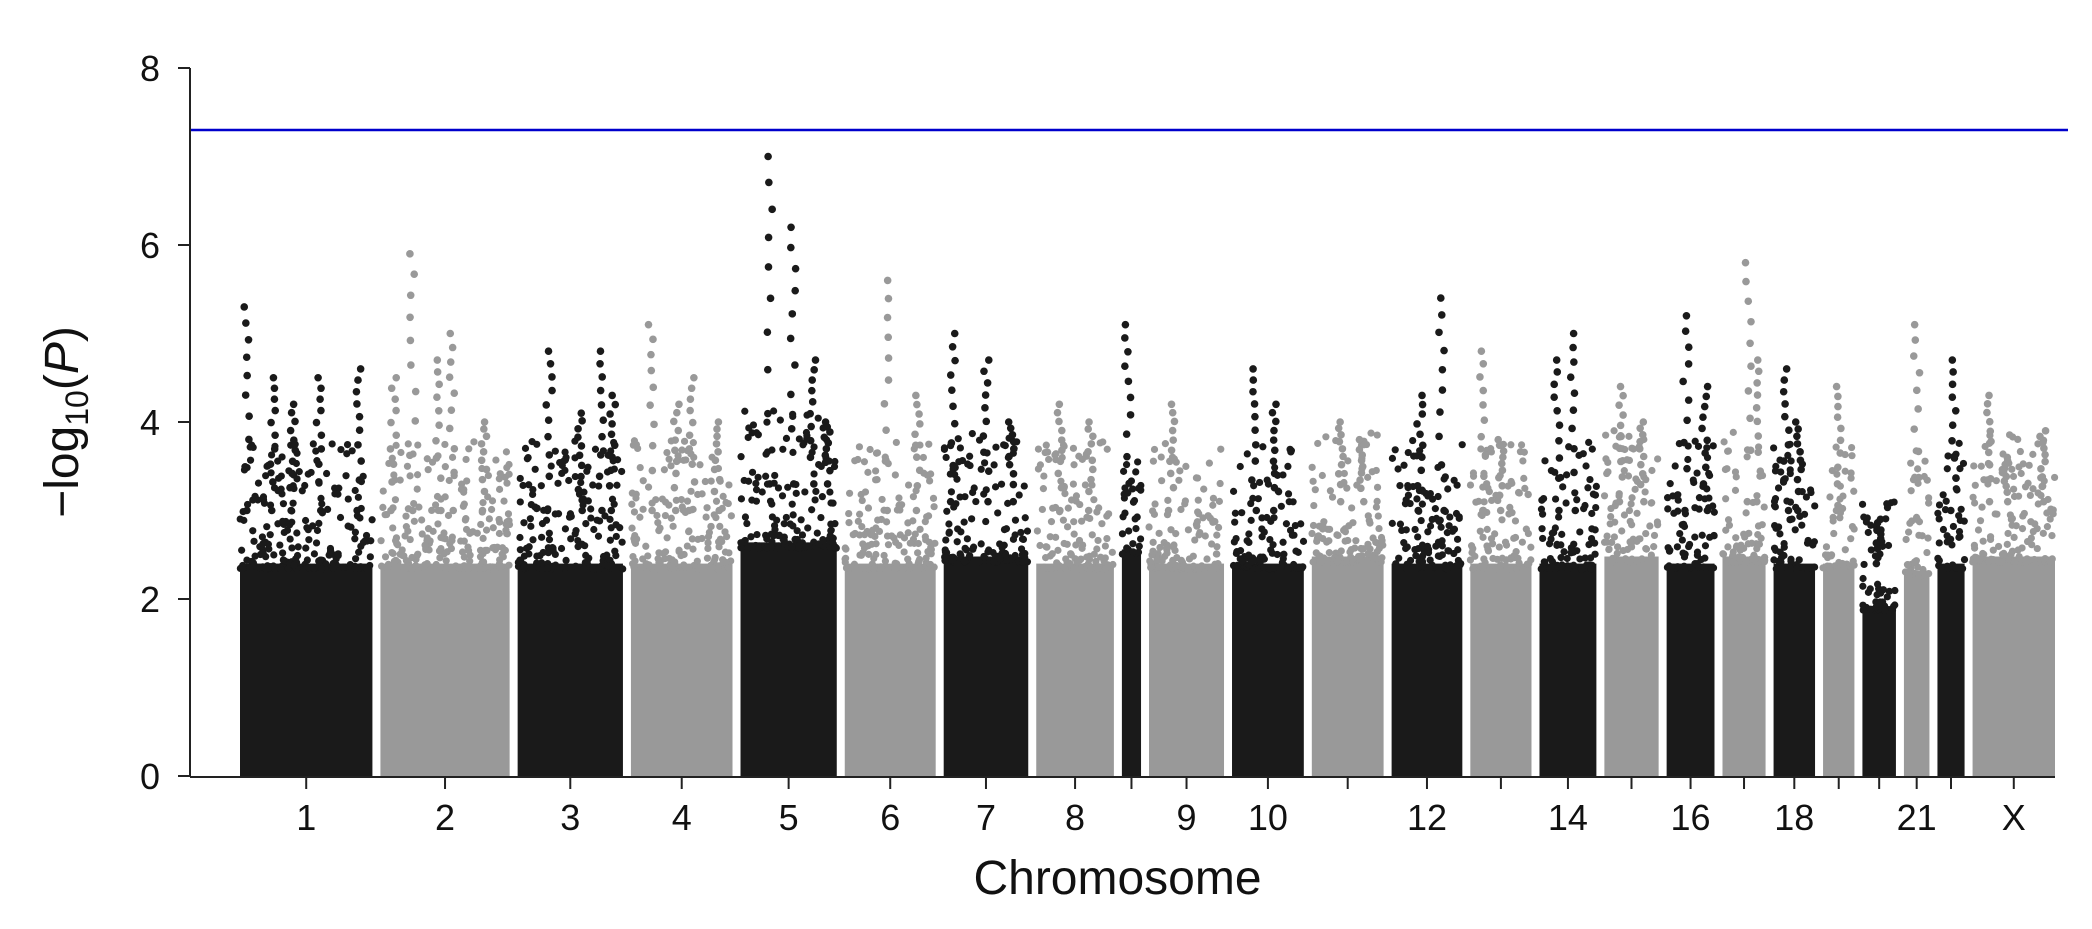 This screenshot has width=2092, height=929. What do you see at coordinates (2014, 817) in the screenshot?
I see `x-tick-label: X` at bounding box center [2014, 817].